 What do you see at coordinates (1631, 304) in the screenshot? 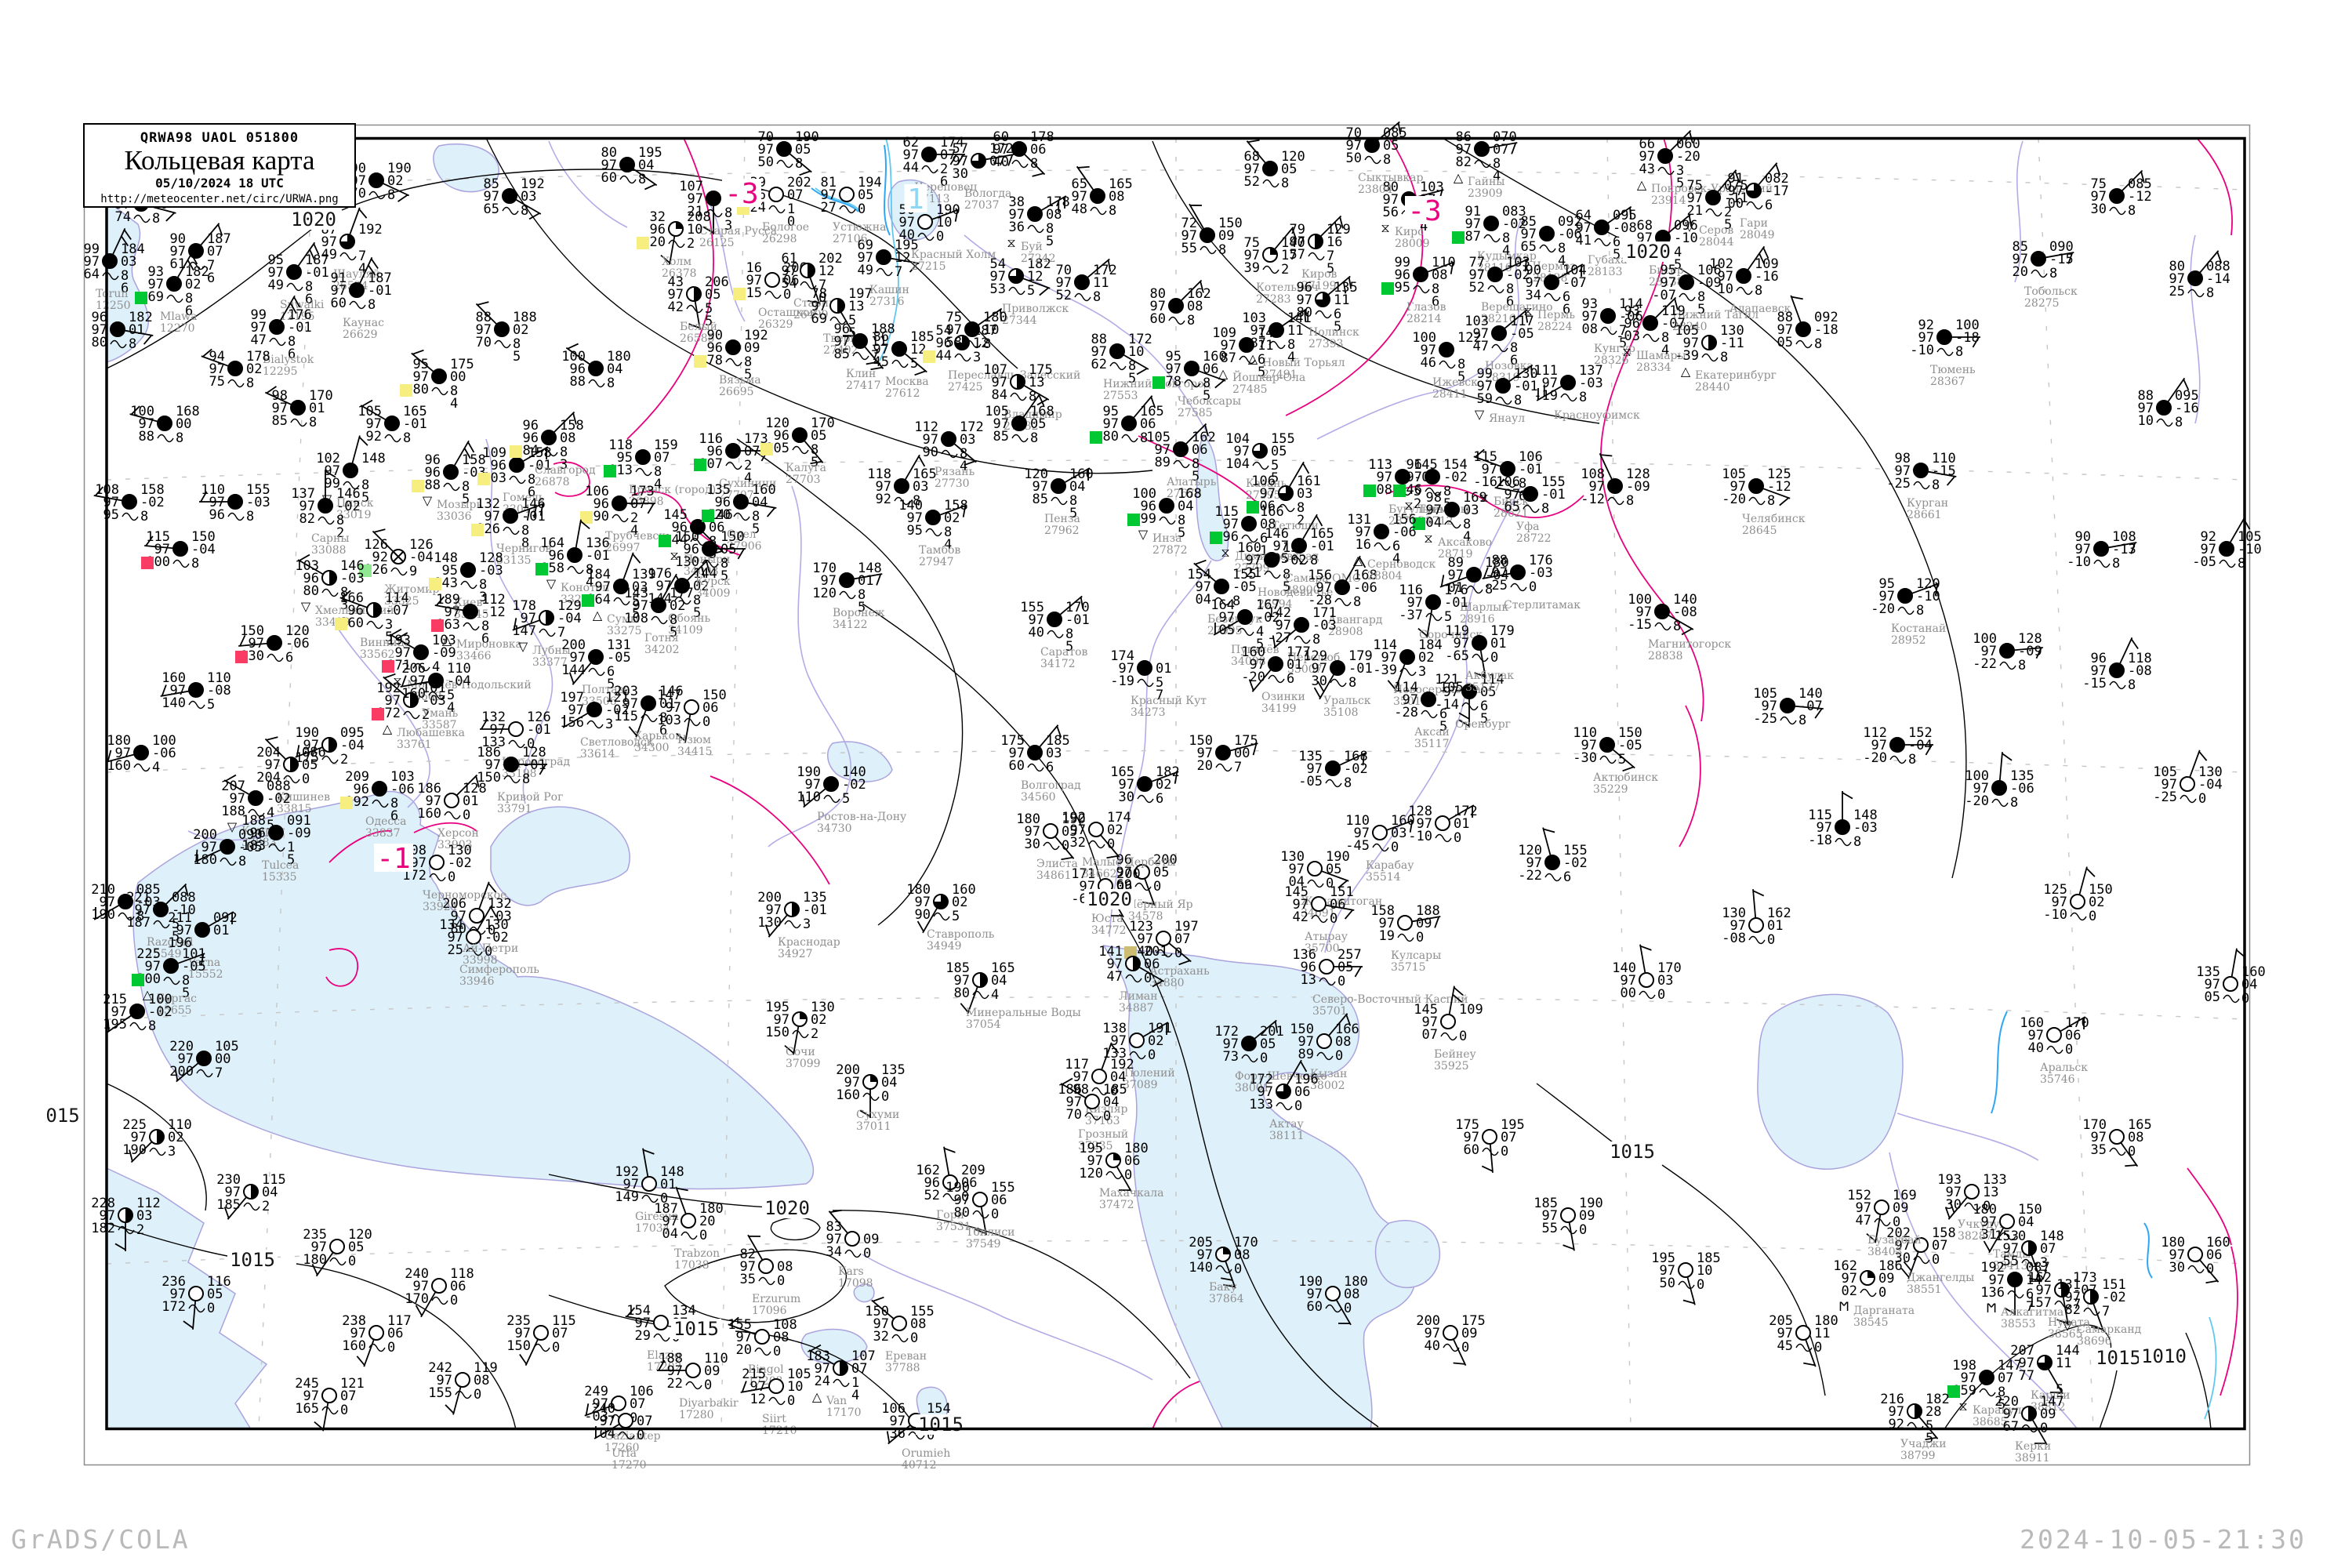
I see `station-value: 114` at bounding box center [1631, 304].